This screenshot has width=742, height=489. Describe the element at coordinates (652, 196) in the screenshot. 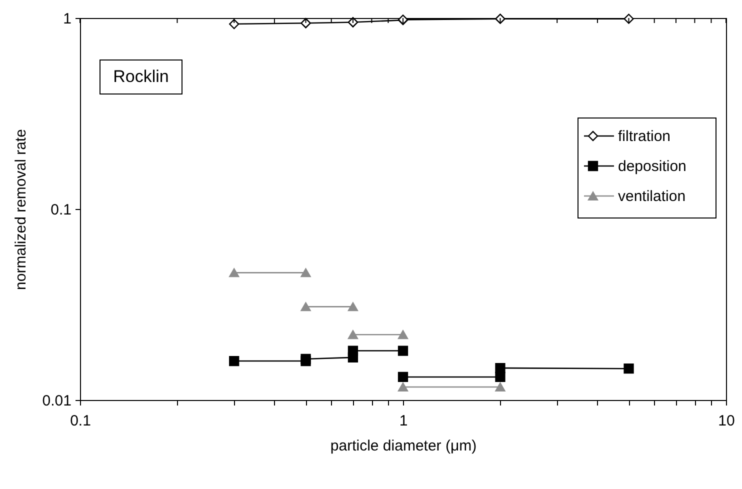

I see `legend-label: ventilation` at that location.